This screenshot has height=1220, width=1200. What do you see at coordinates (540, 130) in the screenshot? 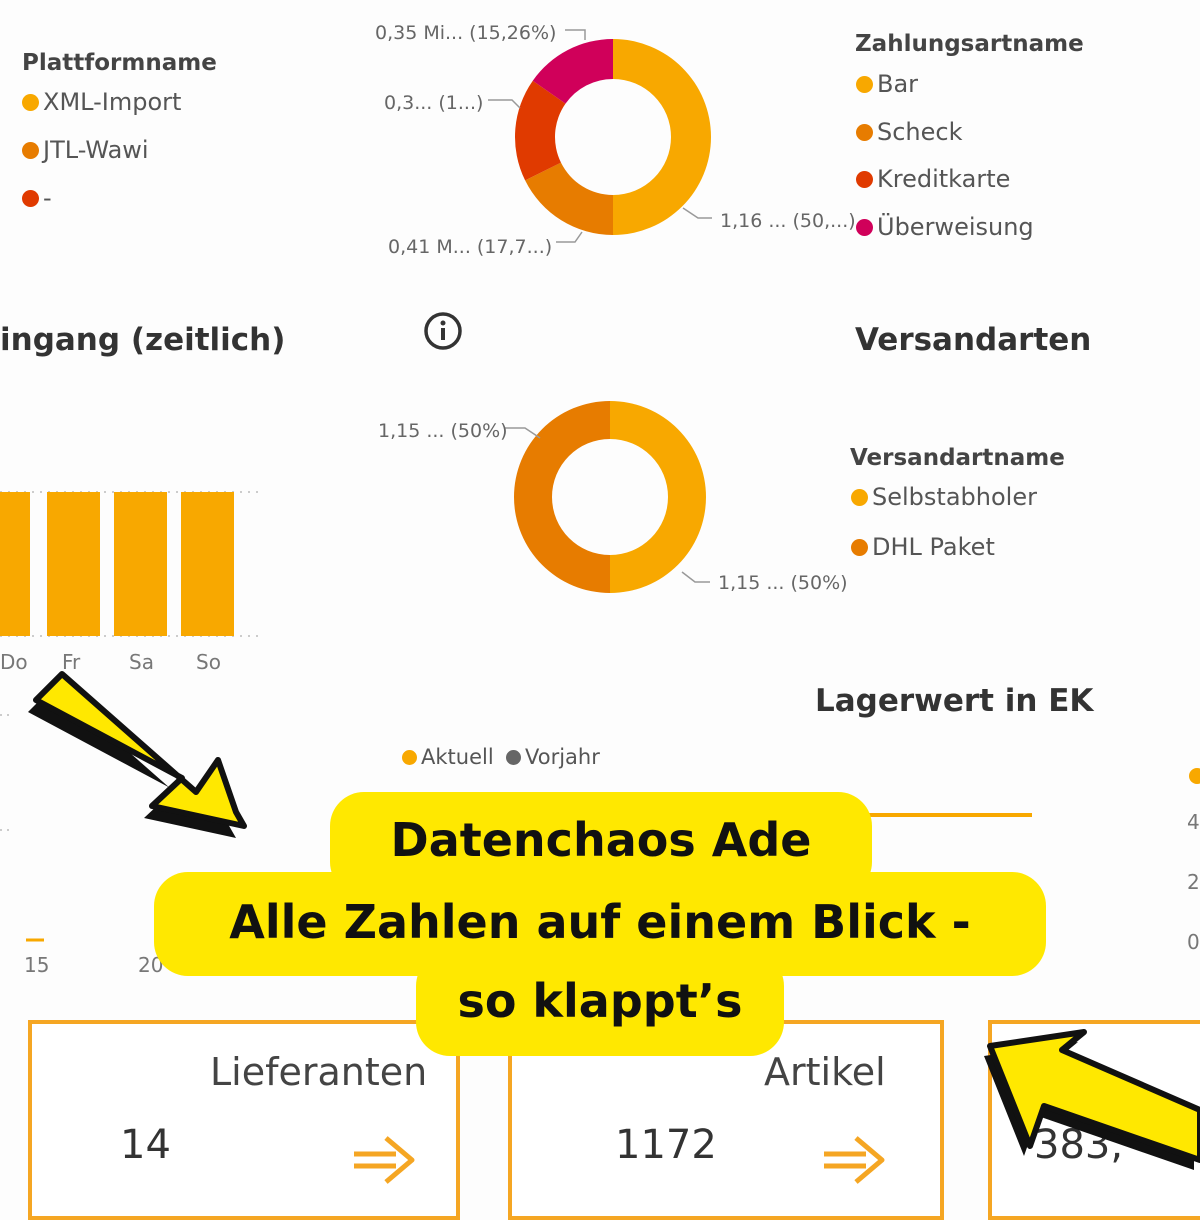
I see `donut-slice-kreditkarte` at bounding box center [540, 130].